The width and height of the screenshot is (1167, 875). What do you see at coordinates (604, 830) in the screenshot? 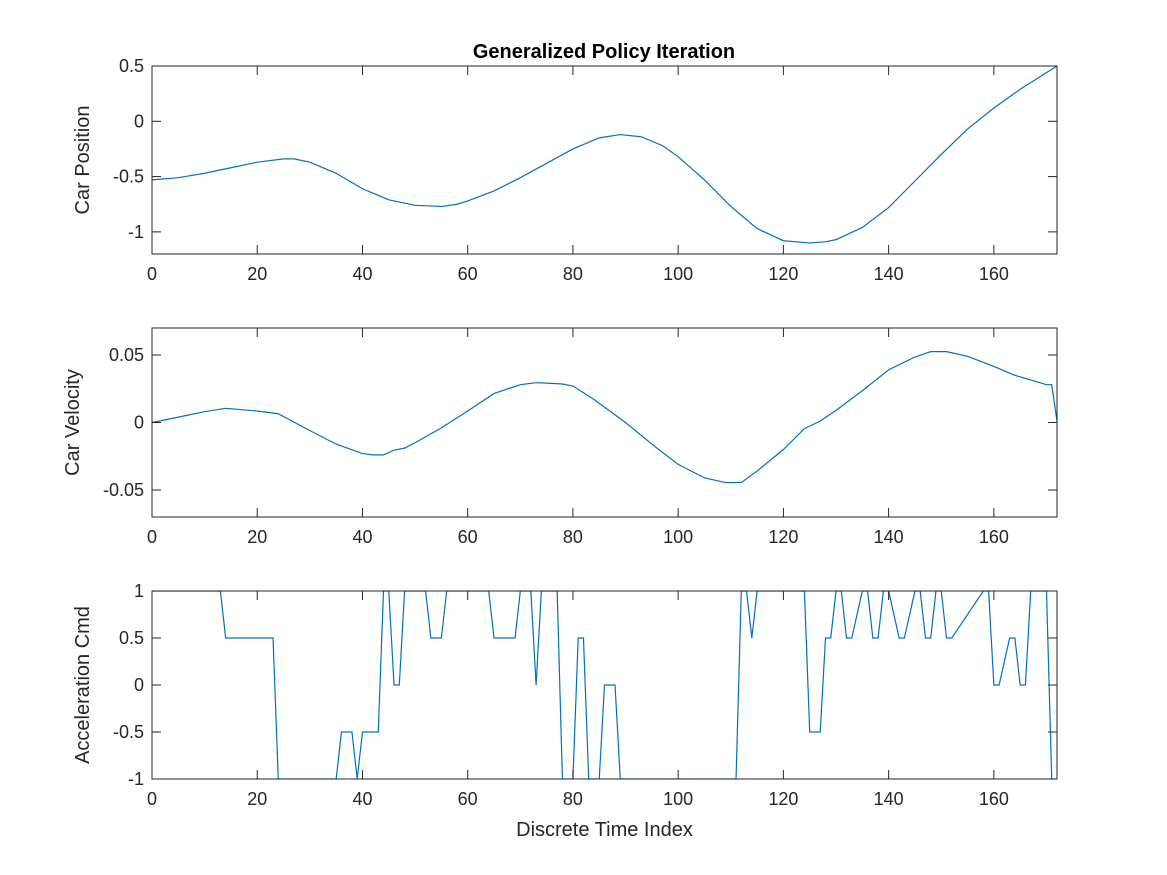
I see `x-axis-label: Discrete Time Index` at bounding box center [604, 830].